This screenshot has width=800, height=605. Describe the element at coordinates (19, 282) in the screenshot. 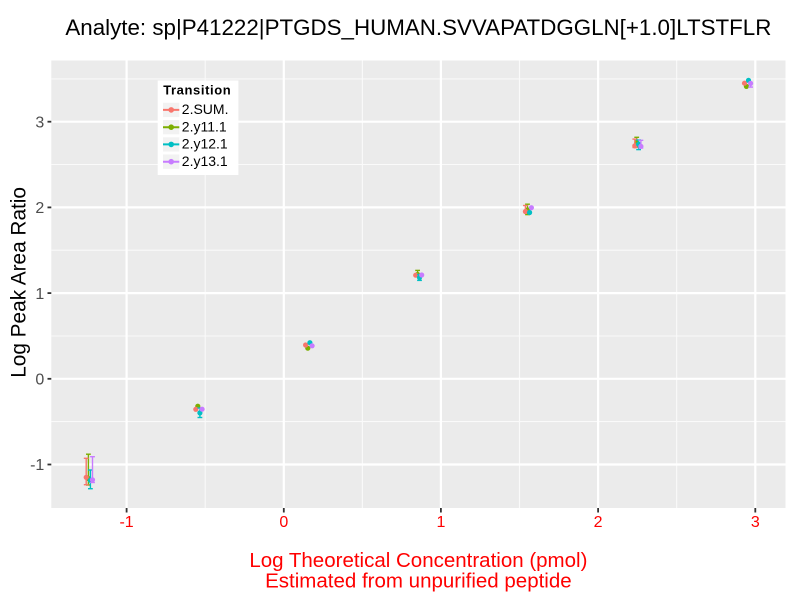

I see `svg-text: Log Peak Area Ratio` at that location.